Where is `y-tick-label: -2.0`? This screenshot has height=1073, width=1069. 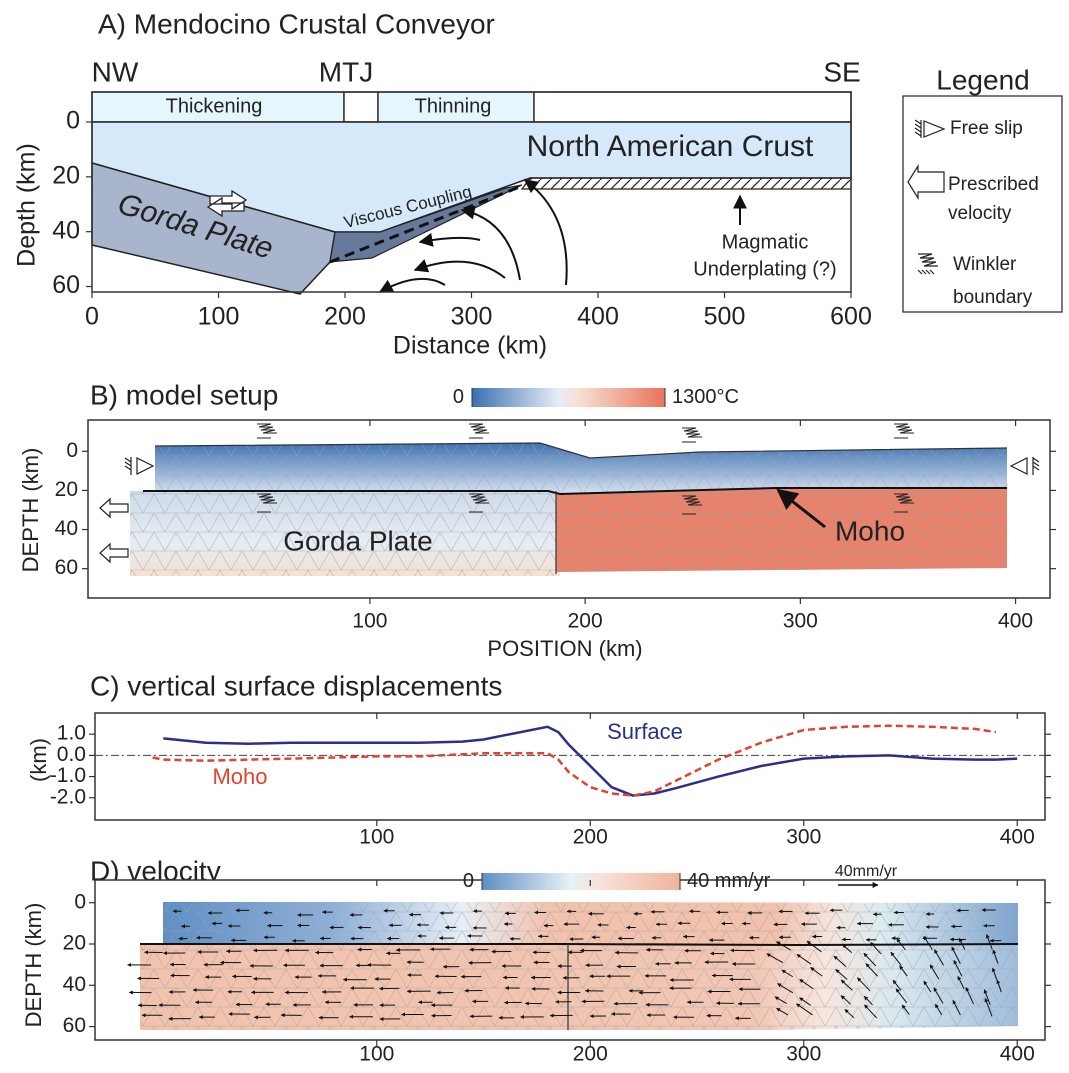 y-tick-label: -2.0 is located at coordinates (68, 796).